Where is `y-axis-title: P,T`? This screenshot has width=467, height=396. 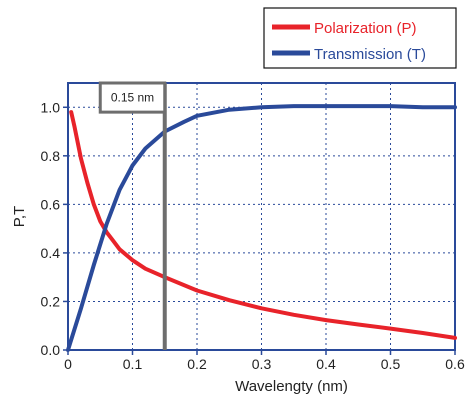
y-axis-title: P,T is located at coordinates (19, 216).